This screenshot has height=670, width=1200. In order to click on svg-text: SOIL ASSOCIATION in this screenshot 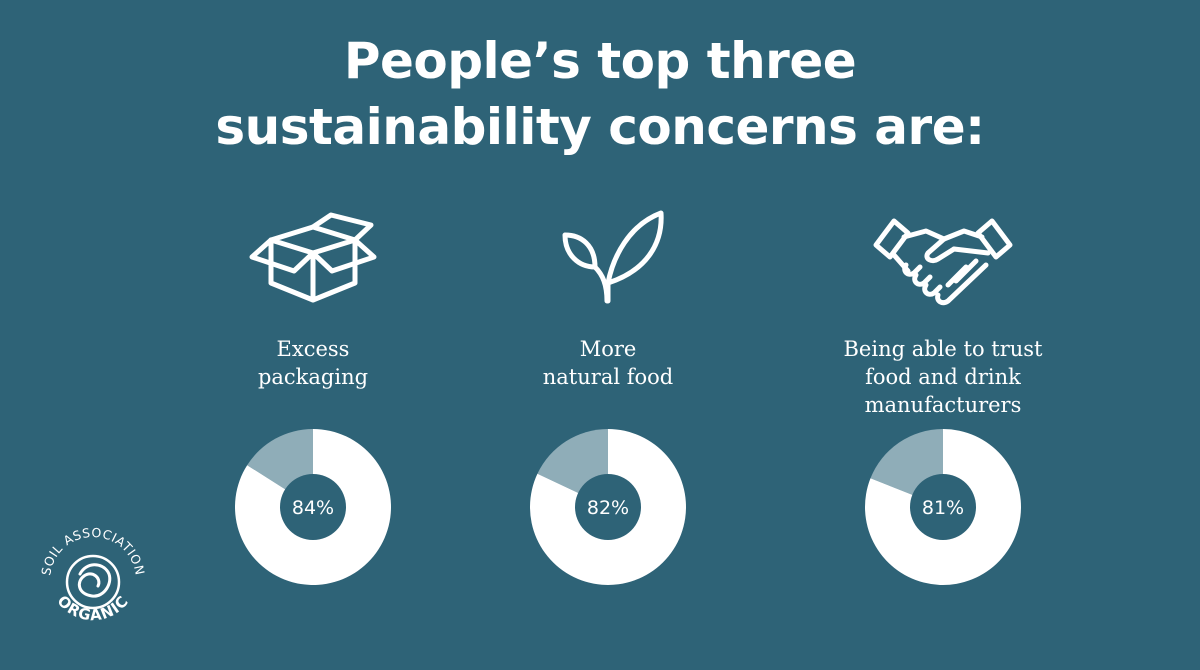, I will do `click(93, 551)`.